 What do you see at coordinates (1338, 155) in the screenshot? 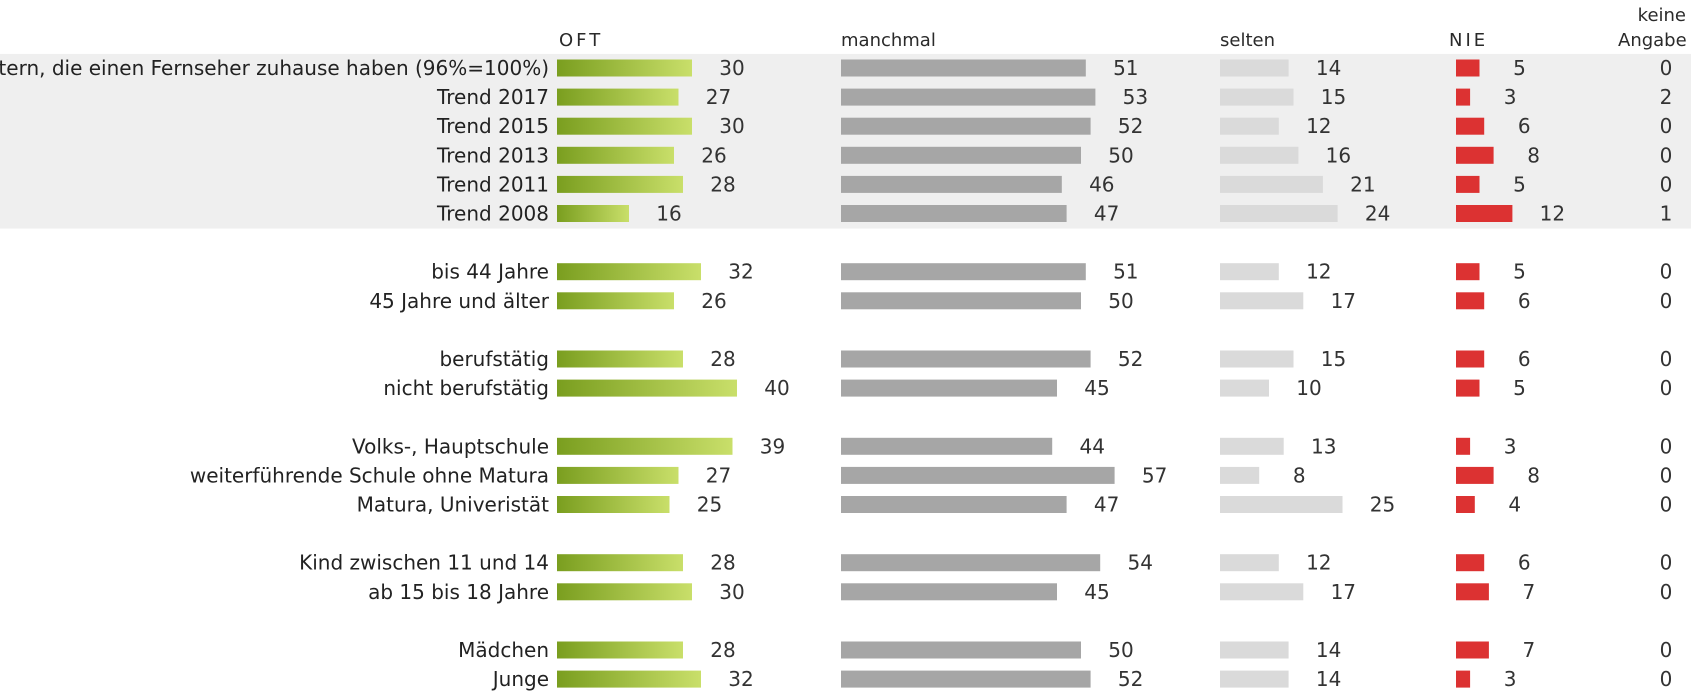
I see `value-label-selten: 16` at bounding box center [1338, 155].